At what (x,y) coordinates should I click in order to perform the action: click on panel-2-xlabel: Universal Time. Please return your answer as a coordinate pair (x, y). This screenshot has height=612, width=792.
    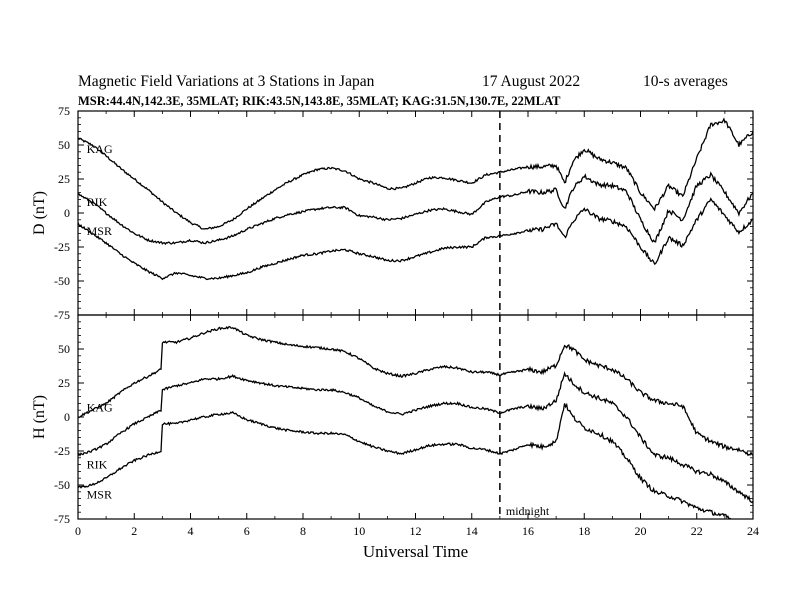
    Looking at the image, I should click on (415, 551).